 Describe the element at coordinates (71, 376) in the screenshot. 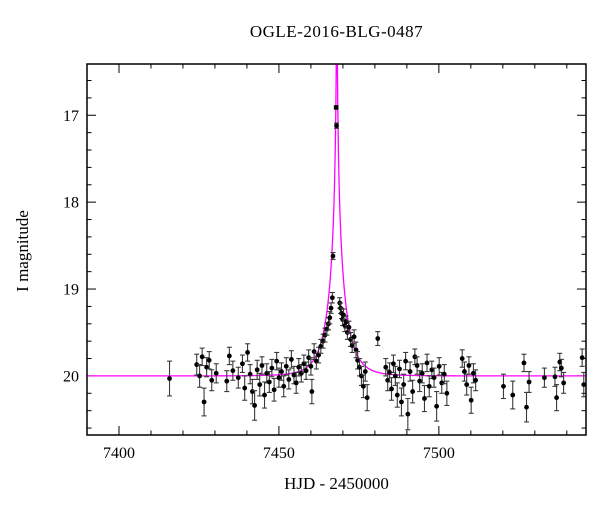

I see `y-tick-label: 20` at that location.